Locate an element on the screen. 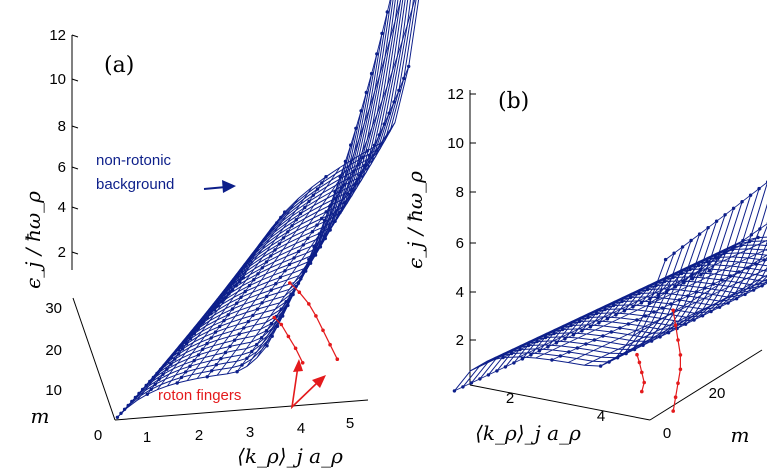 This screenshot has height=473, width=767. panel-a-xtick-label: 5 is located at coordinates (350, 423).